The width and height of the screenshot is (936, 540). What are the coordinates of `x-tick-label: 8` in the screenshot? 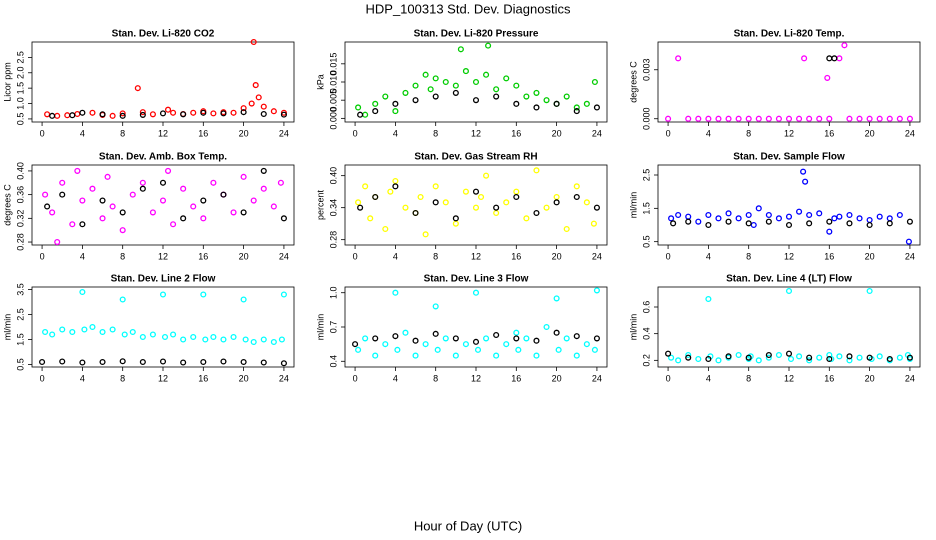 It's located at (748, 133).